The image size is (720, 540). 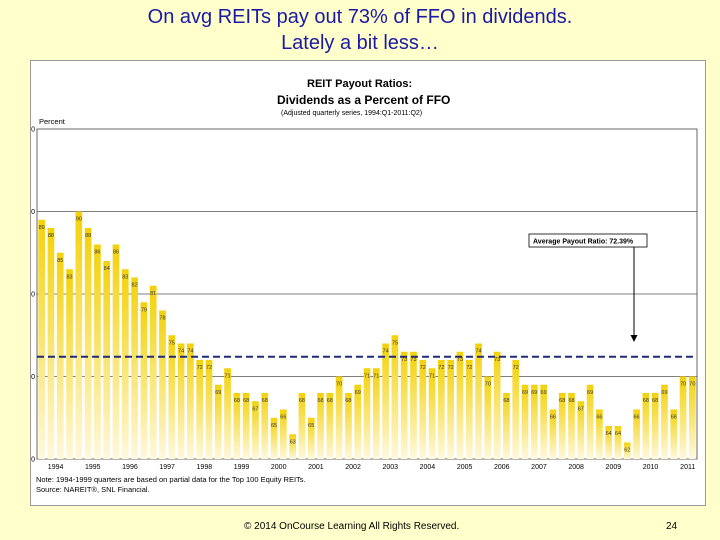 I want to click on bar-label-27: 66, so click(x=283, y=418).